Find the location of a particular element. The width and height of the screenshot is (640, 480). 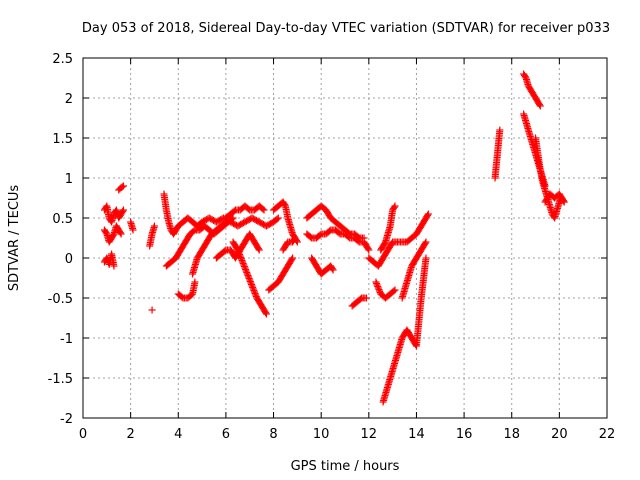

y-tick-label: 1 is located at coordinates (69, 179).